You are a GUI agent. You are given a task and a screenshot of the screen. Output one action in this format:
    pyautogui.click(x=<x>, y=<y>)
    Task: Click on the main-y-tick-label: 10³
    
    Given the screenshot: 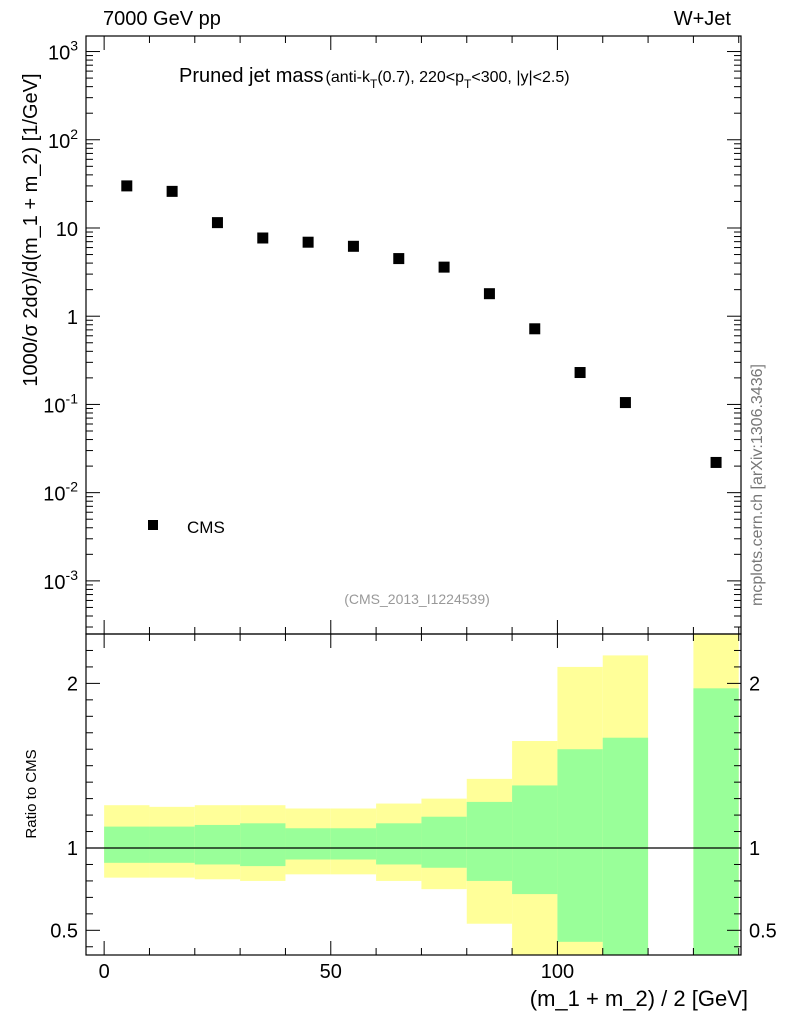 What is the action you would take?
    pyautogui.click(x=63, y=51)
    